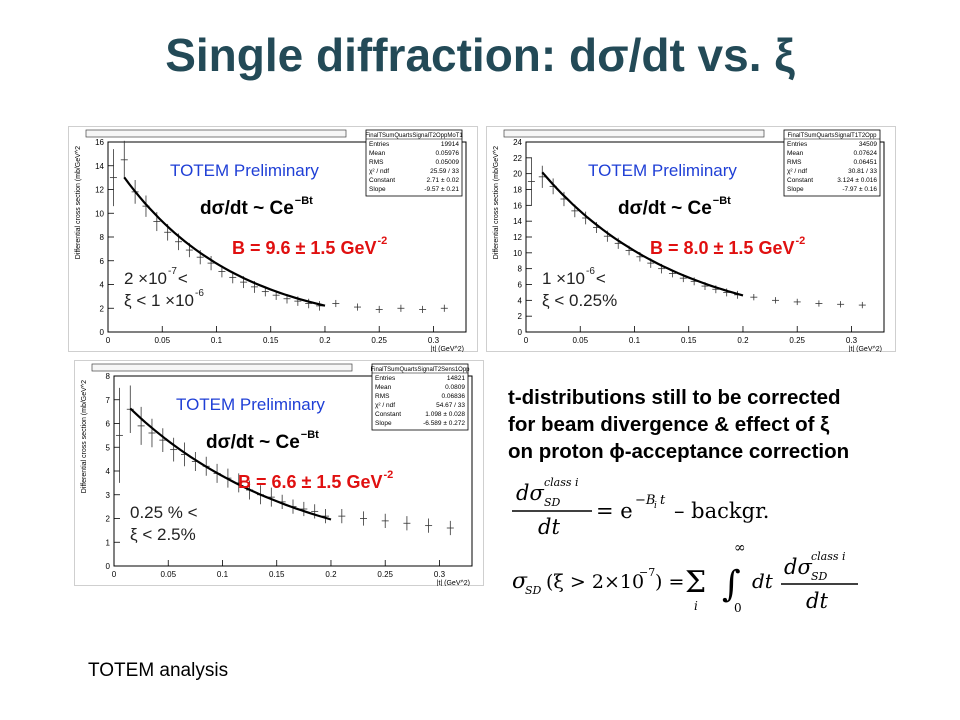  Describe the element at coordinates (310, 482) in the screenshot. I see `label-slope-B: B = 6.6 ± 1.5 GeV` at that location.